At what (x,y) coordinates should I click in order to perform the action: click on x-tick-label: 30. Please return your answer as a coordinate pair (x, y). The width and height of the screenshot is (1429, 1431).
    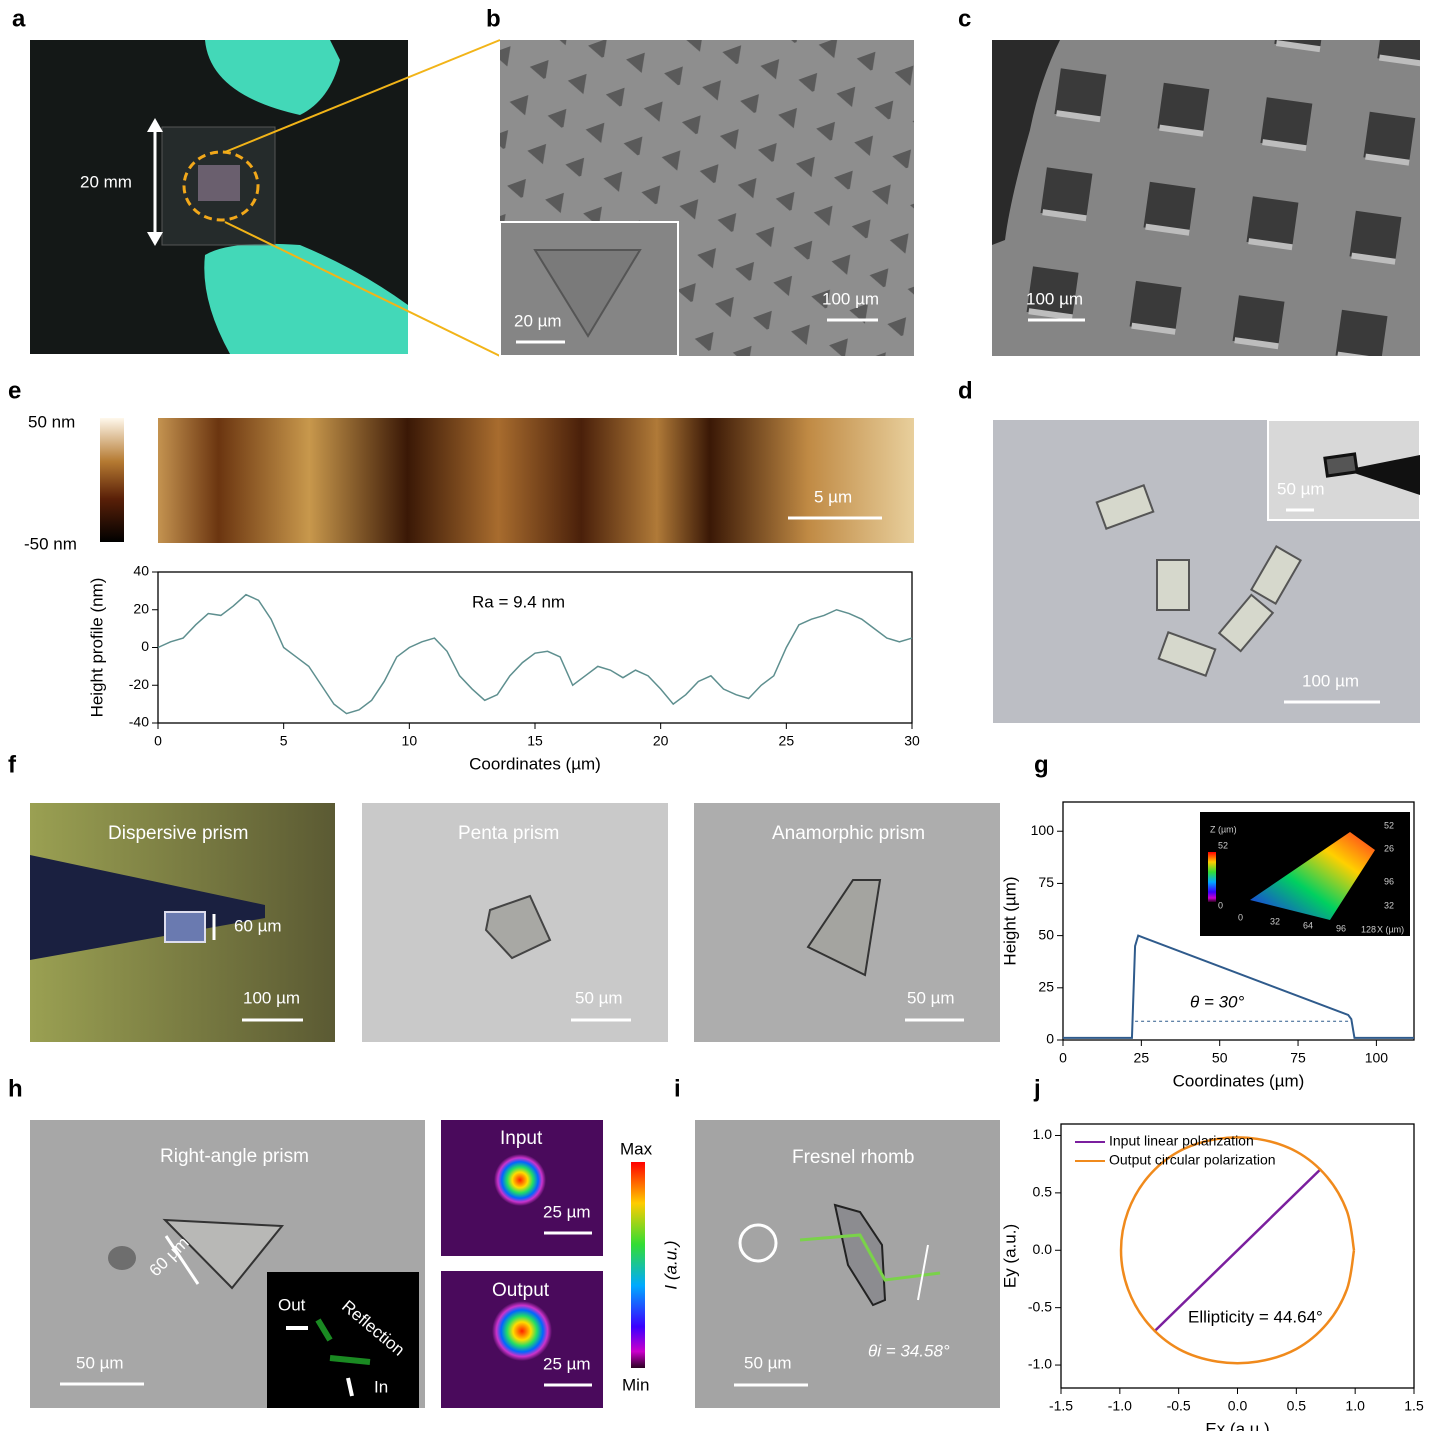
    Looking at the image, I should click on (912, 741).